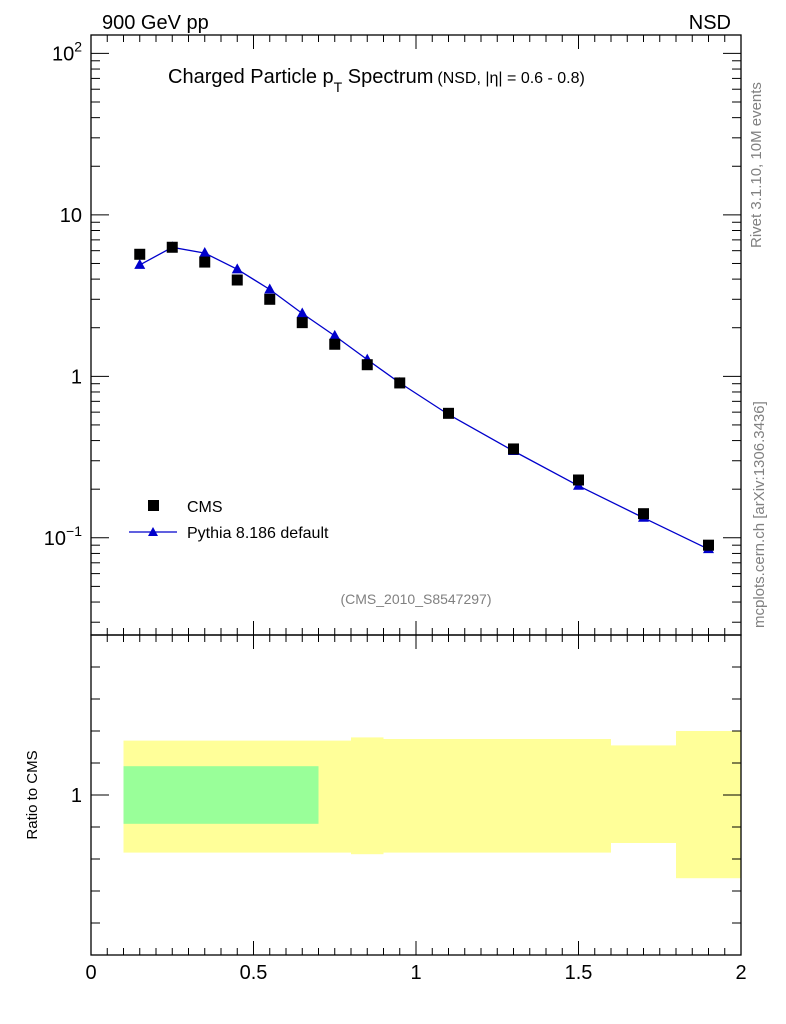 The image size is (786, 1024). What do you see at coordinates (740, 973) in the screenshot?
I see `xtick-label-4: 2` at bounding box center [740, 973].